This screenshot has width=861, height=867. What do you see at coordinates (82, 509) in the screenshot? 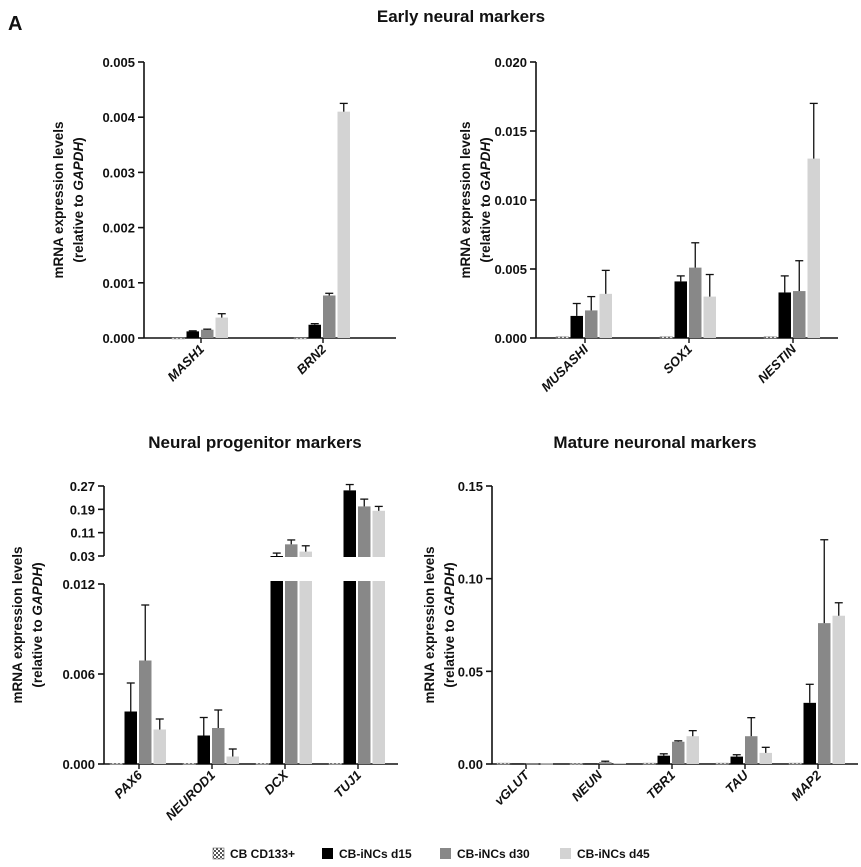
I see `y-tick-label-upper-2-2: 0.19` at bounding box center [82, 509].